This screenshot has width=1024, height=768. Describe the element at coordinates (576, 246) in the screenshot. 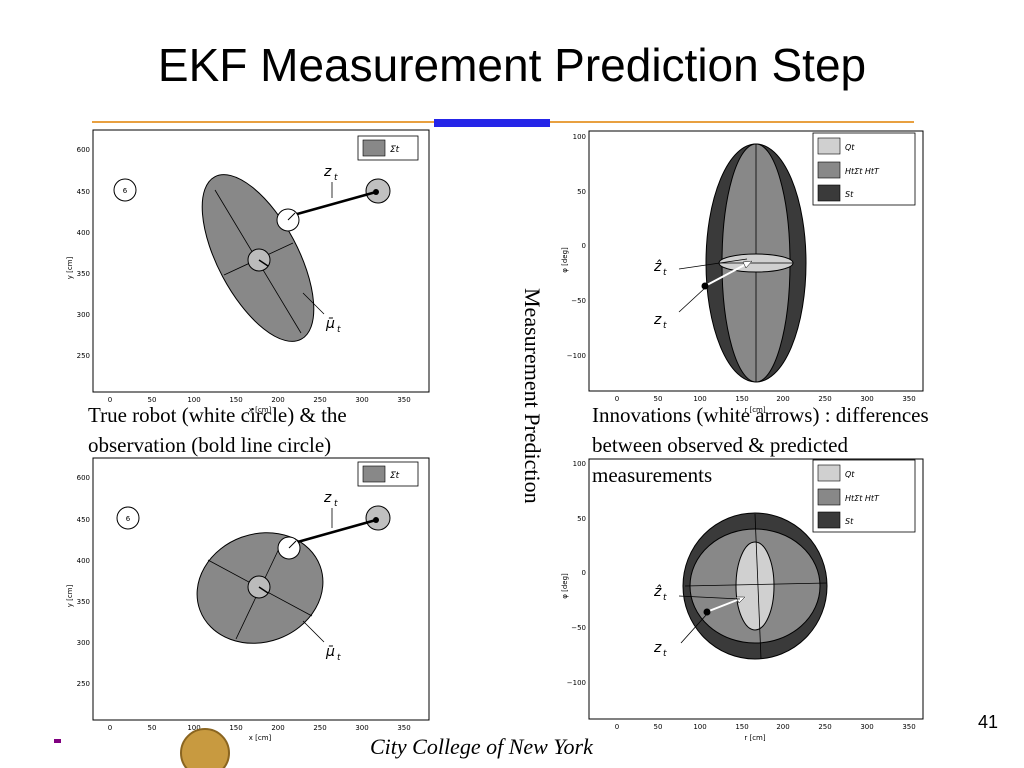

I see `y-tick-labels: 100 50 0 −50 −100` at that location.